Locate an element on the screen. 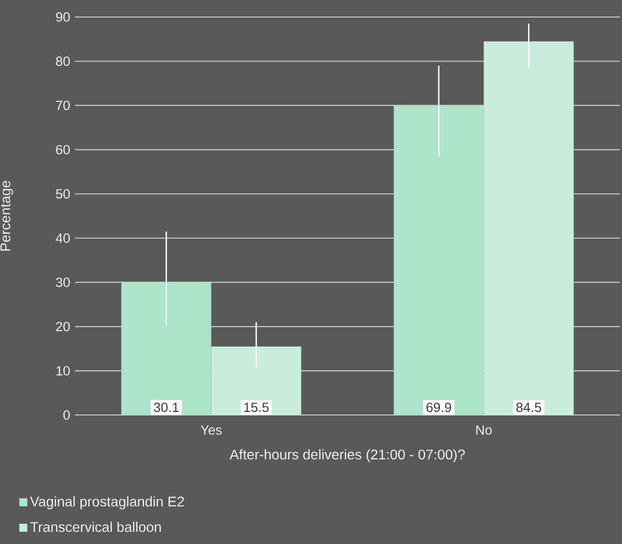  legend-label: Transcervical balloon is located at coordinates (95, 527).